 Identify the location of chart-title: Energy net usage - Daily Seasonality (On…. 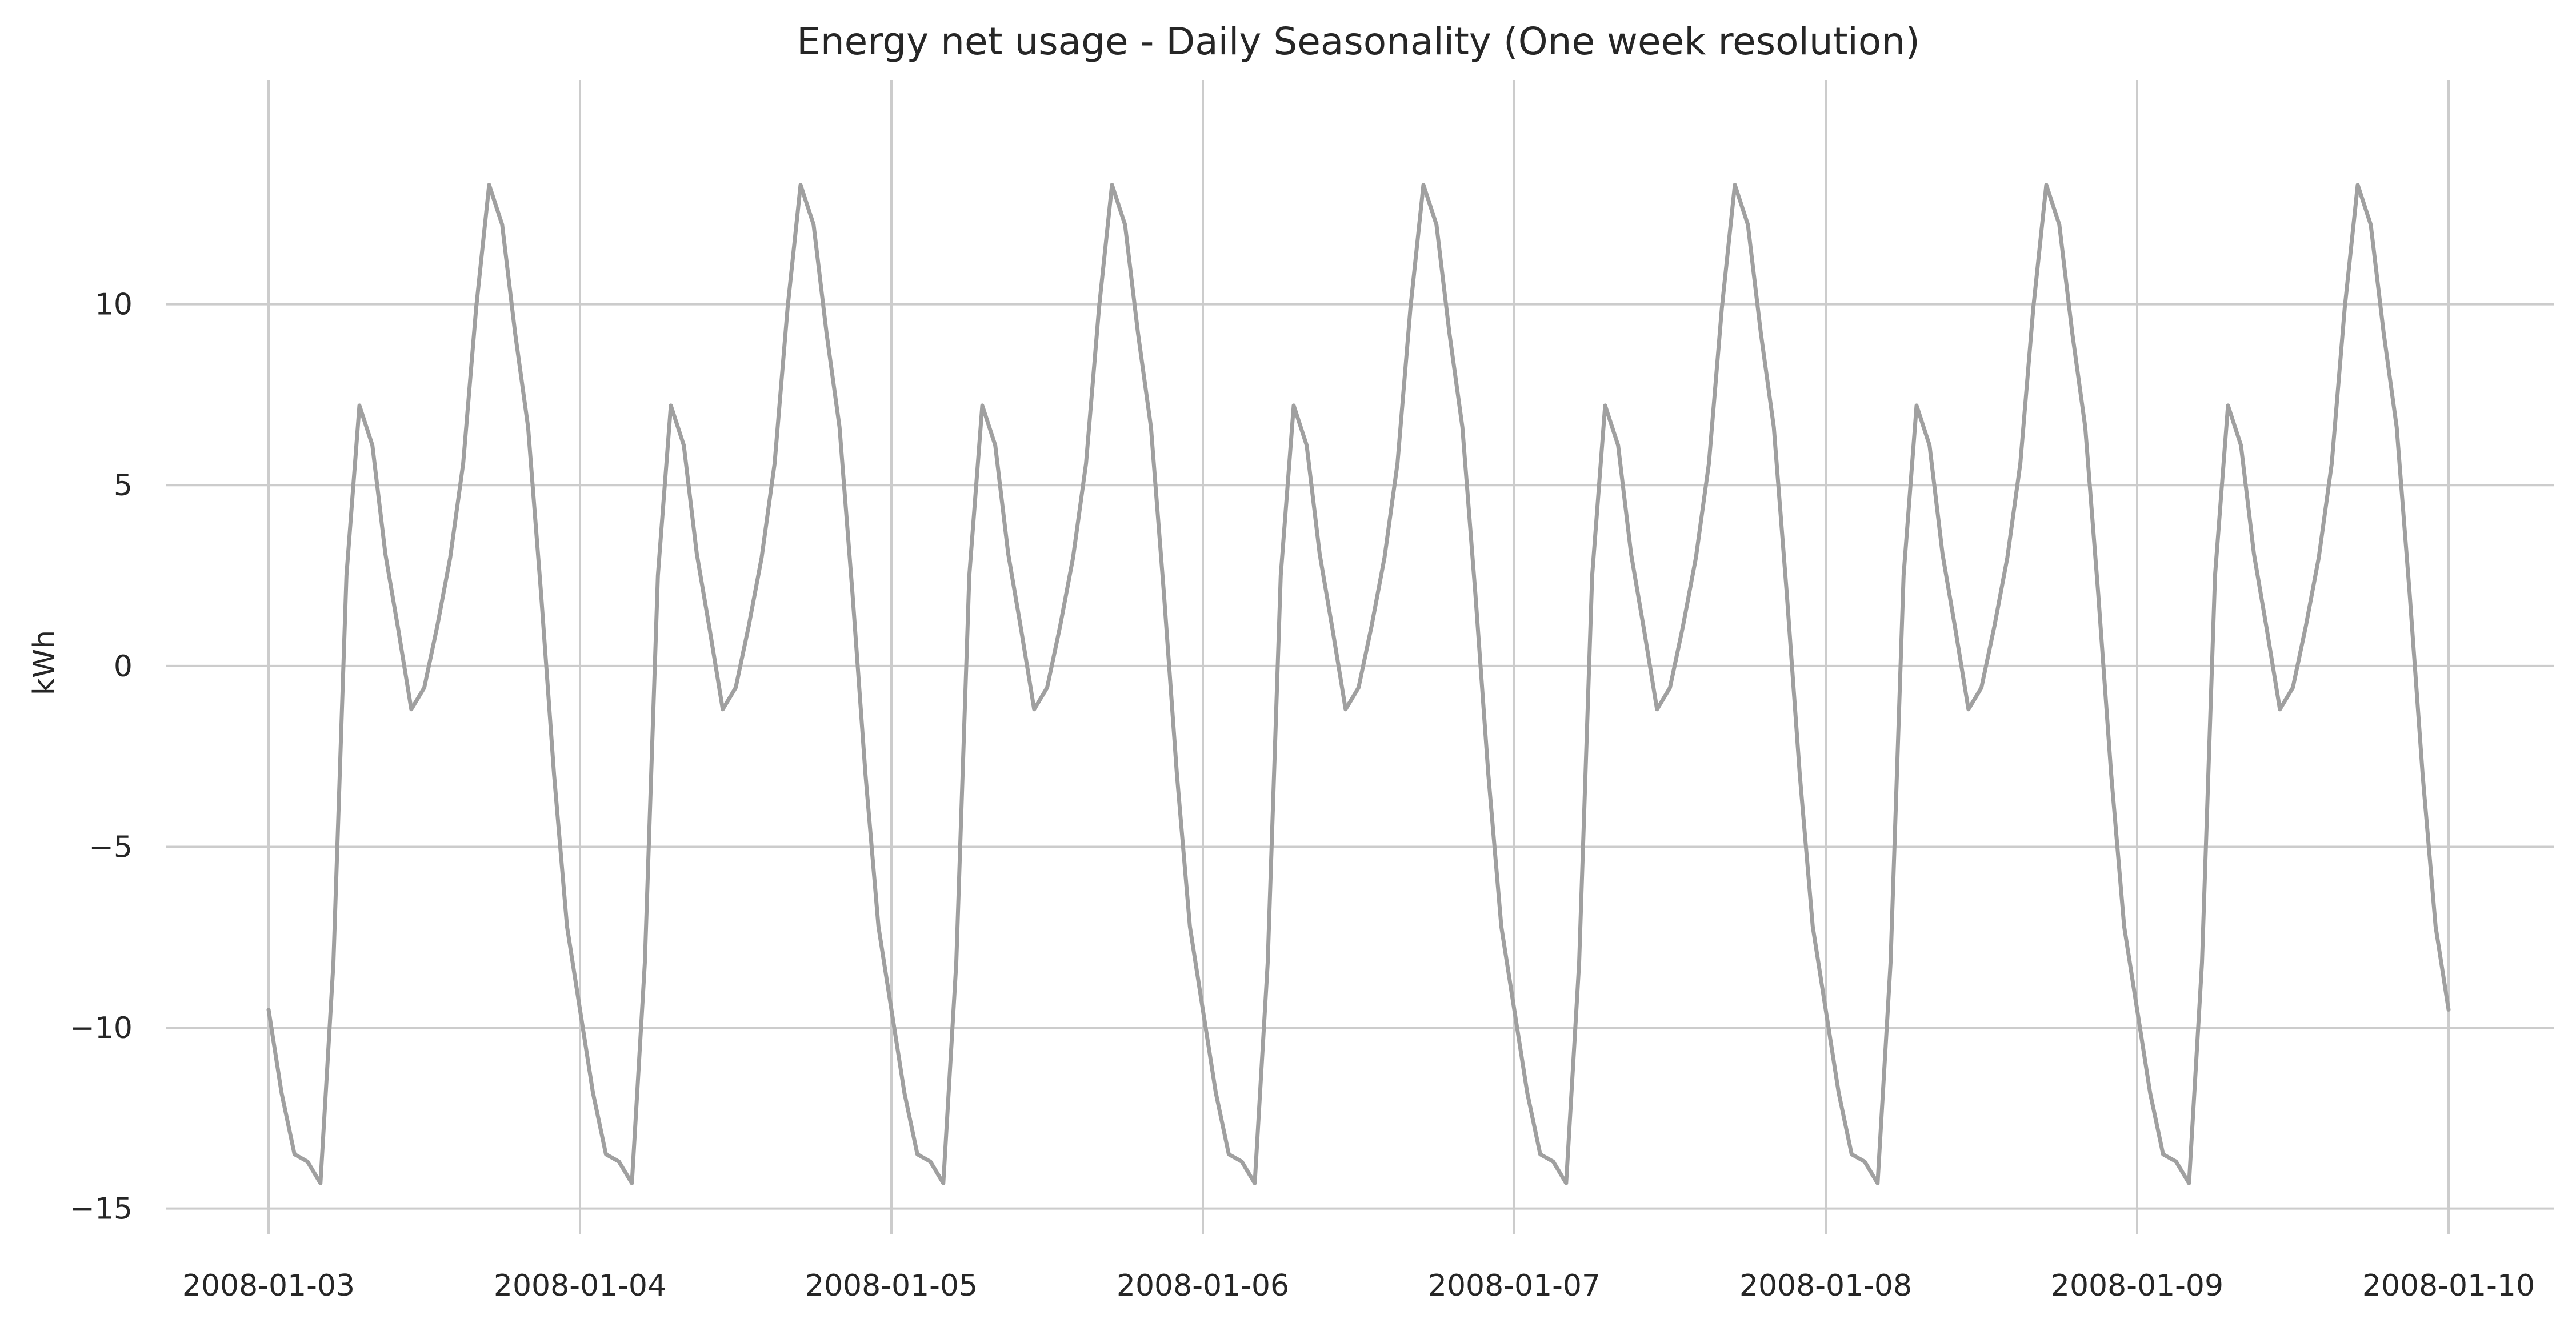
(1358, 41).